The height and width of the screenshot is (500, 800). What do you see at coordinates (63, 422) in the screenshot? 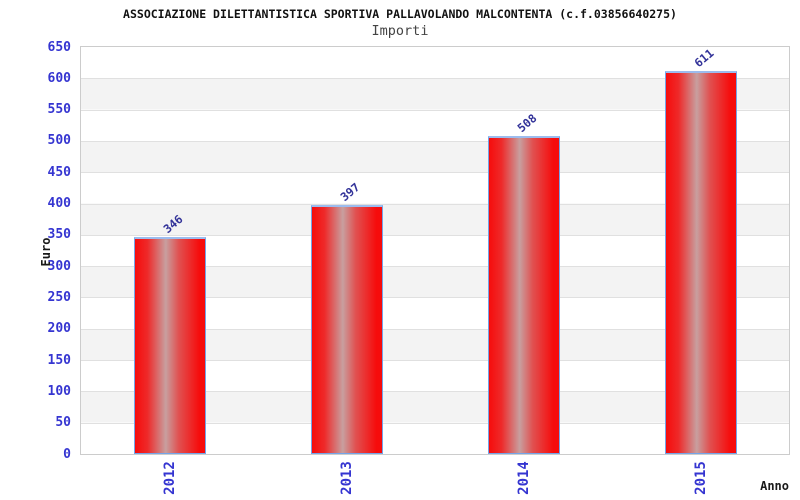
I see `y-tick-label: 50` at bounding box center [63, 422].